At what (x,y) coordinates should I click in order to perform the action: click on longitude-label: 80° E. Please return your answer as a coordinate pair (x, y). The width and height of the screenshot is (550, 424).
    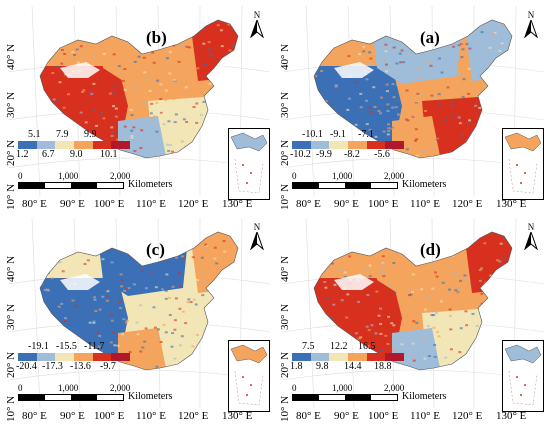
    Looking at the image, I should click on (308, 204).